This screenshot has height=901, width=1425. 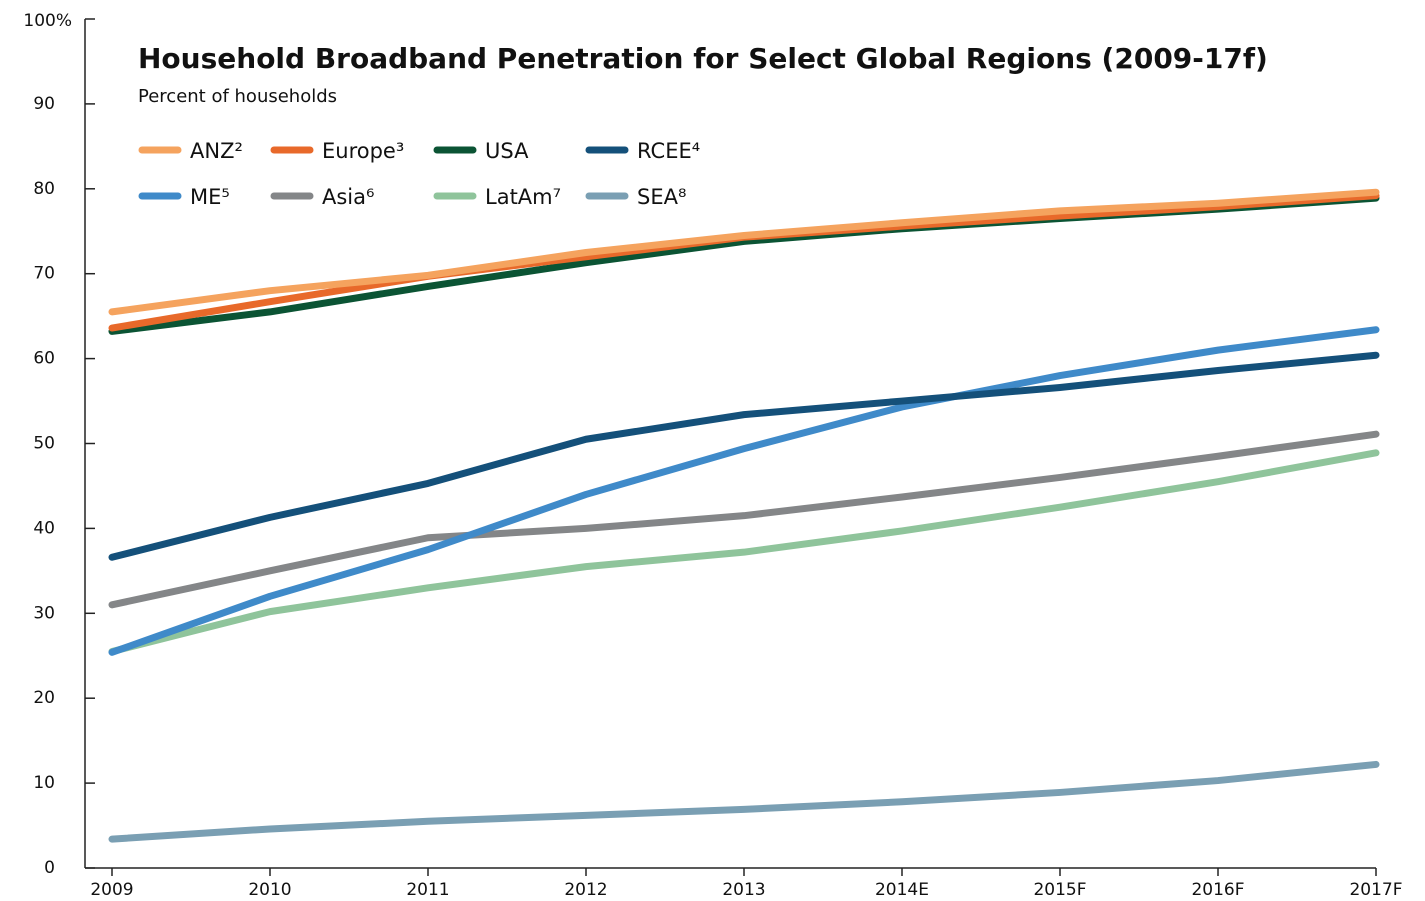 I want to click on legend-label: USA, so click(x=507, y=151).